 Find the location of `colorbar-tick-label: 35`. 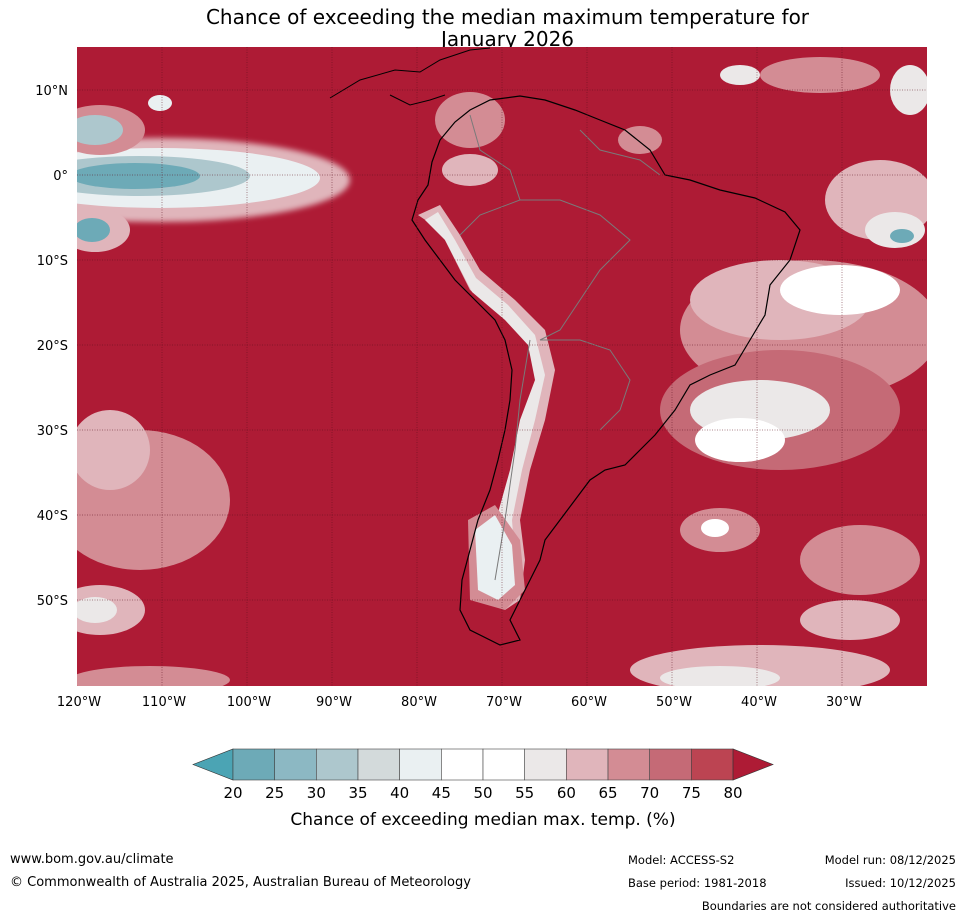

colorbar-tick-label: 35 is located at coordinates (357, 793).